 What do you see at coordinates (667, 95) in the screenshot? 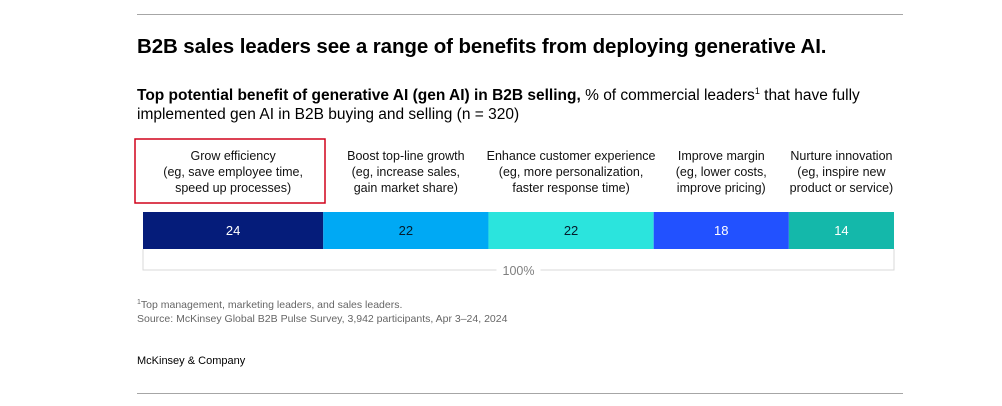
I see `subtitle-text-a: % of commercial leaders` at bounding box center [667, 95].